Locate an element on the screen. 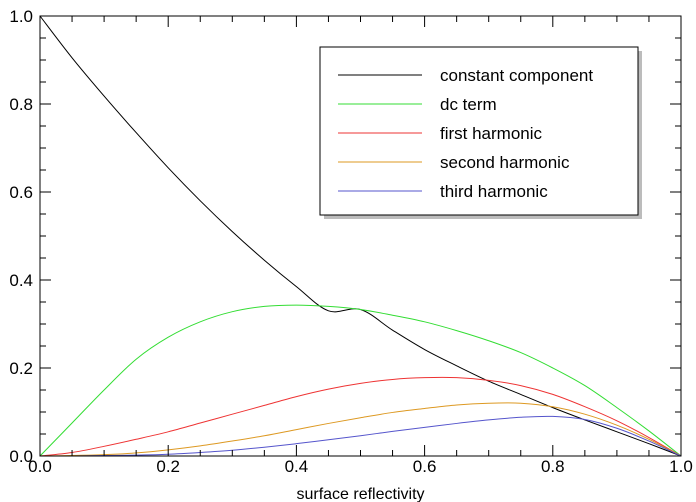 This screenshot has width=696, height=502. y-tick-label: 0.2 is located at coordinates (21, 368).